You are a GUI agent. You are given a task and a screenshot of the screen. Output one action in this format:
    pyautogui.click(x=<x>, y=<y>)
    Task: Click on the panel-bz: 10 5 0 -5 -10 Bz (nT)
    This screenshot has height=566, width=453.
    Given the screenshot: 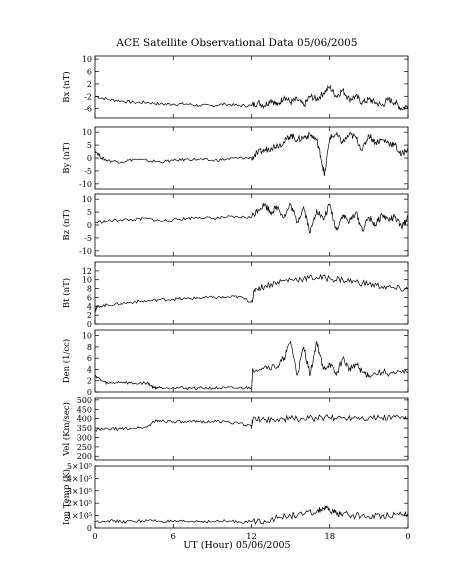 What is the action you would take?
    pyautogui.click(x=235, y=225)
    